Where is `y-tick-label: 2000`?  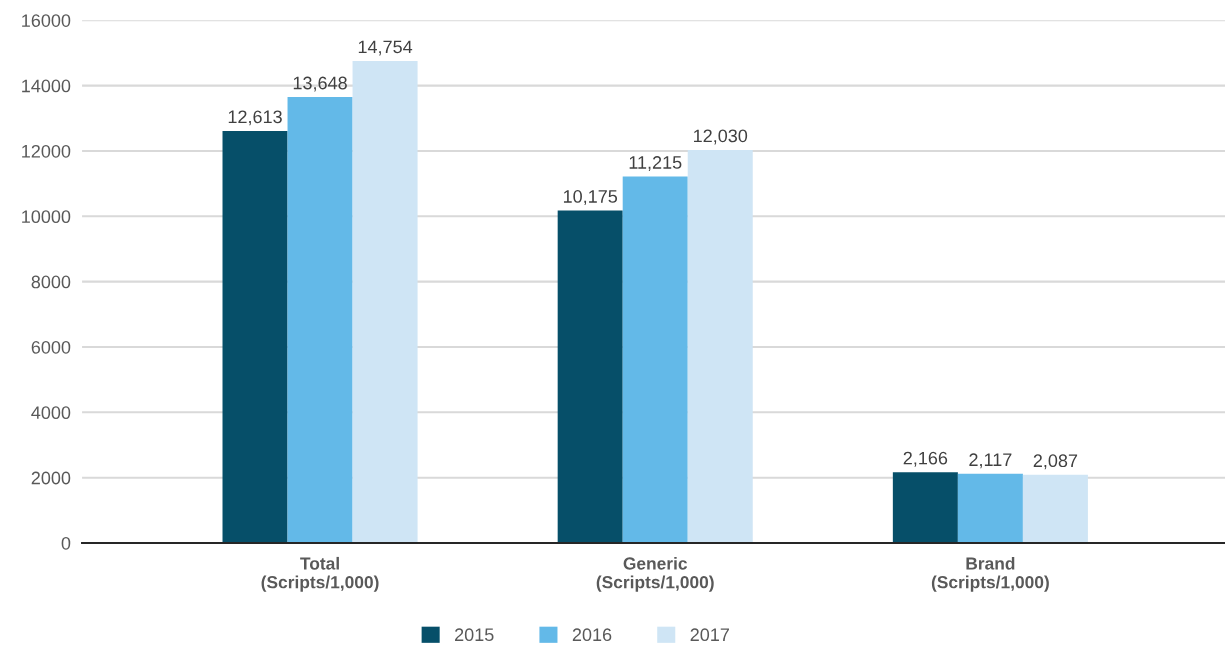 y-tick-label: 2000 is located at coordinates (51, 478).